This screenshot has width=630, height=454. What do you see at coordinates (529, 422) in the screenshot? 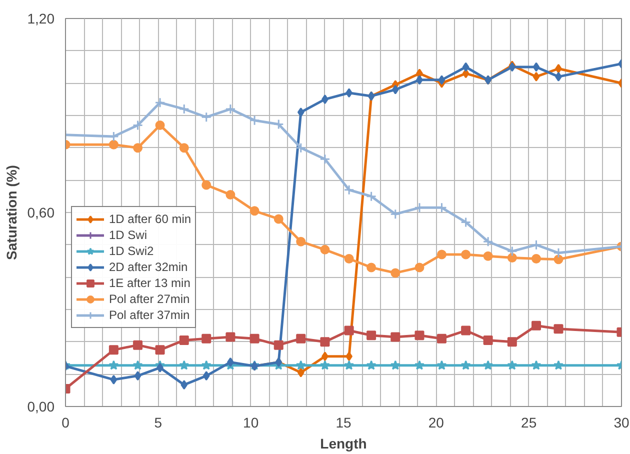
I see `x-tick-label: 25` at bounding box center [529, 422].